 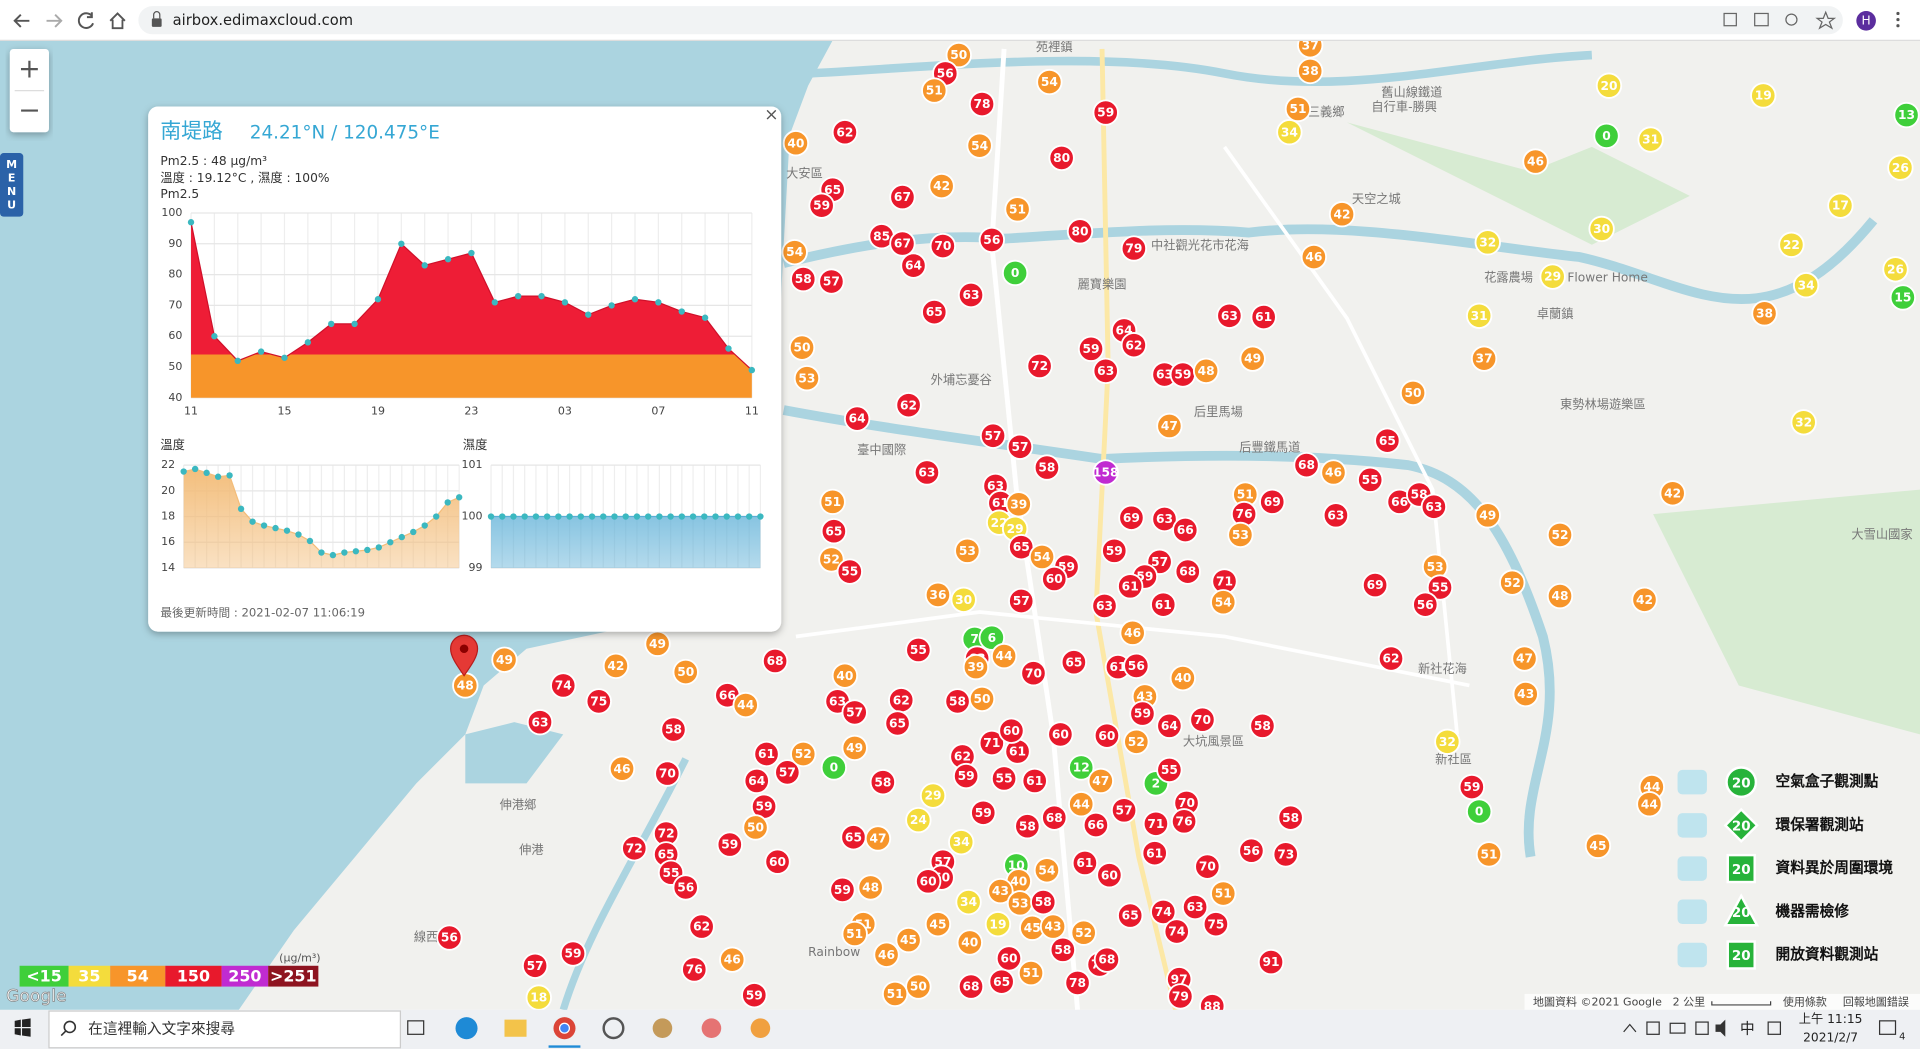 What do you see at coordinates (1763, 95) in the screenshot?
I see `station-marker: 19` at bounding box center [1763, 95].